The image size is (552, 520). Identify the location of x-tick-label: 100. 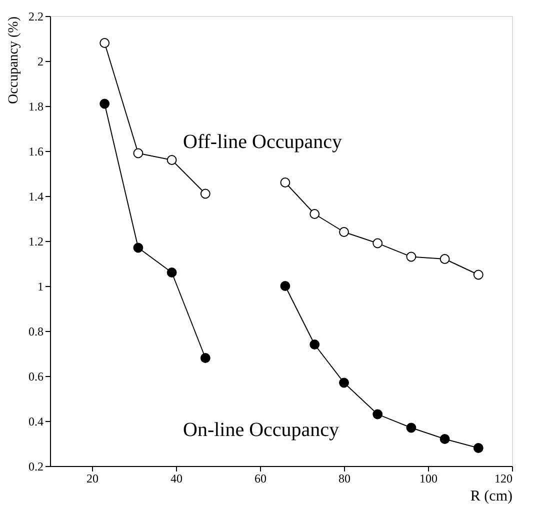
(429, 479).